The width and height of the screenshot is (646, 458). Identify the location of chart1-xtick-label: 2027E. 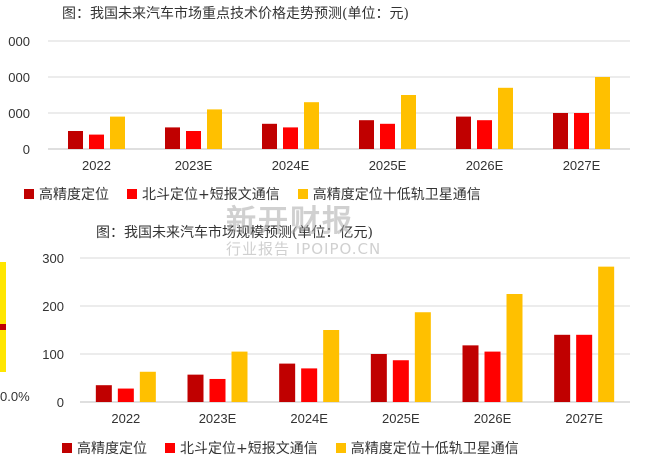
(582, 165).